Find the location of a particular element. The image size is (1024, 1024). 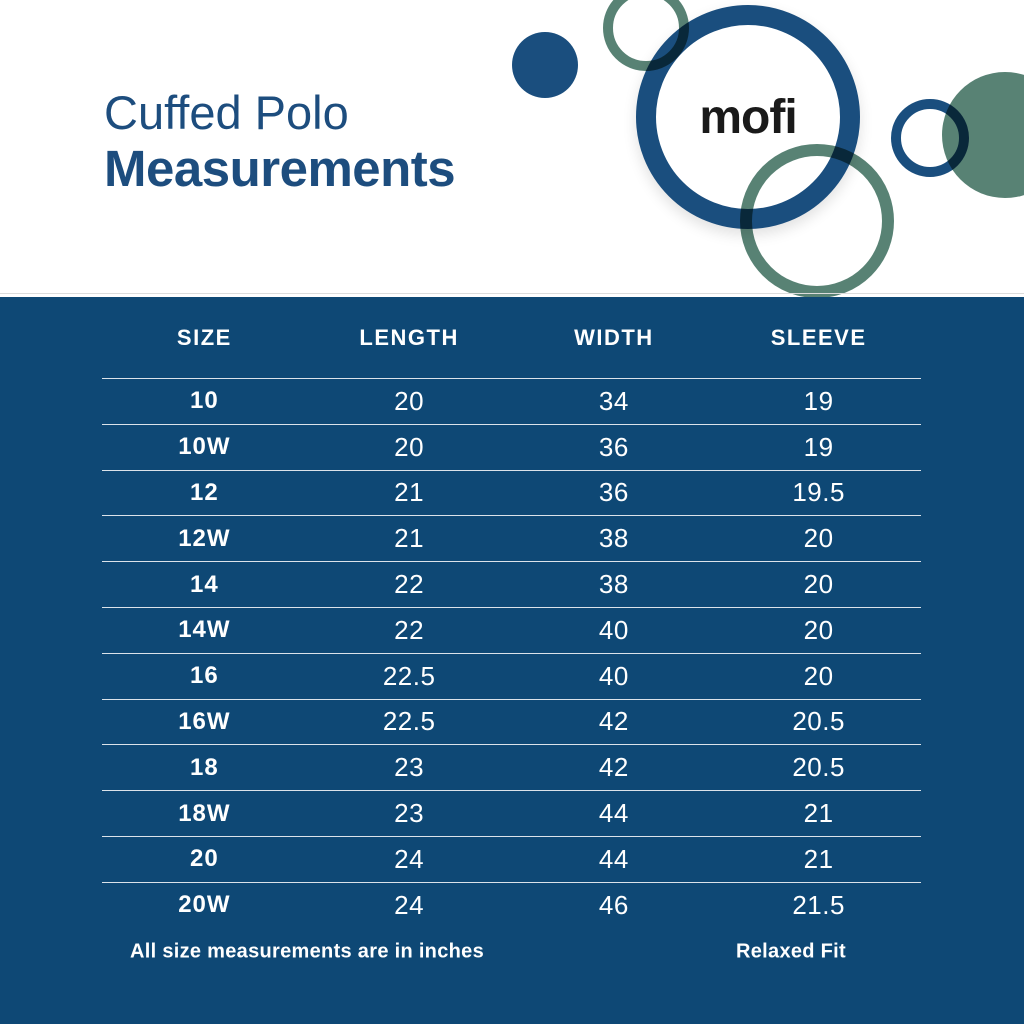

table-row: 10W 20 36 19 is located at coordinates (511, 446).